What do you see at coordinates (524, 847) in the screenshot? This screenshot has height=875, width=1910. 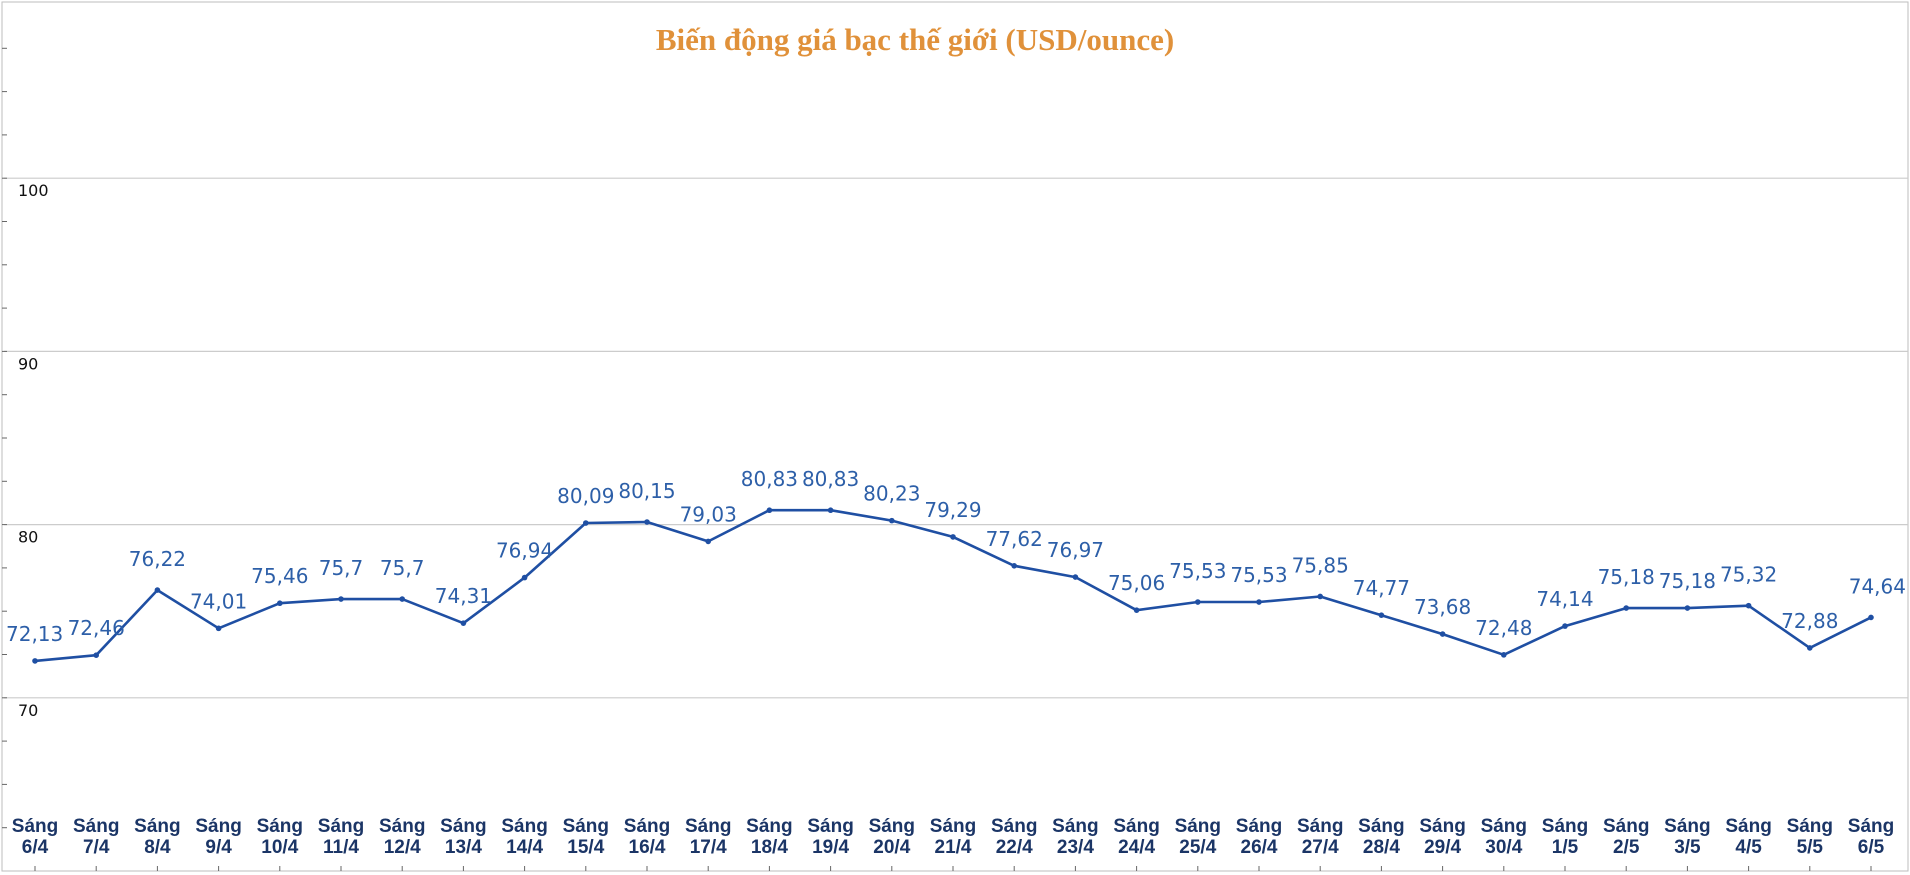 I see `x-tick-label-bottom: 14/4` at bounding box center [524, 847].